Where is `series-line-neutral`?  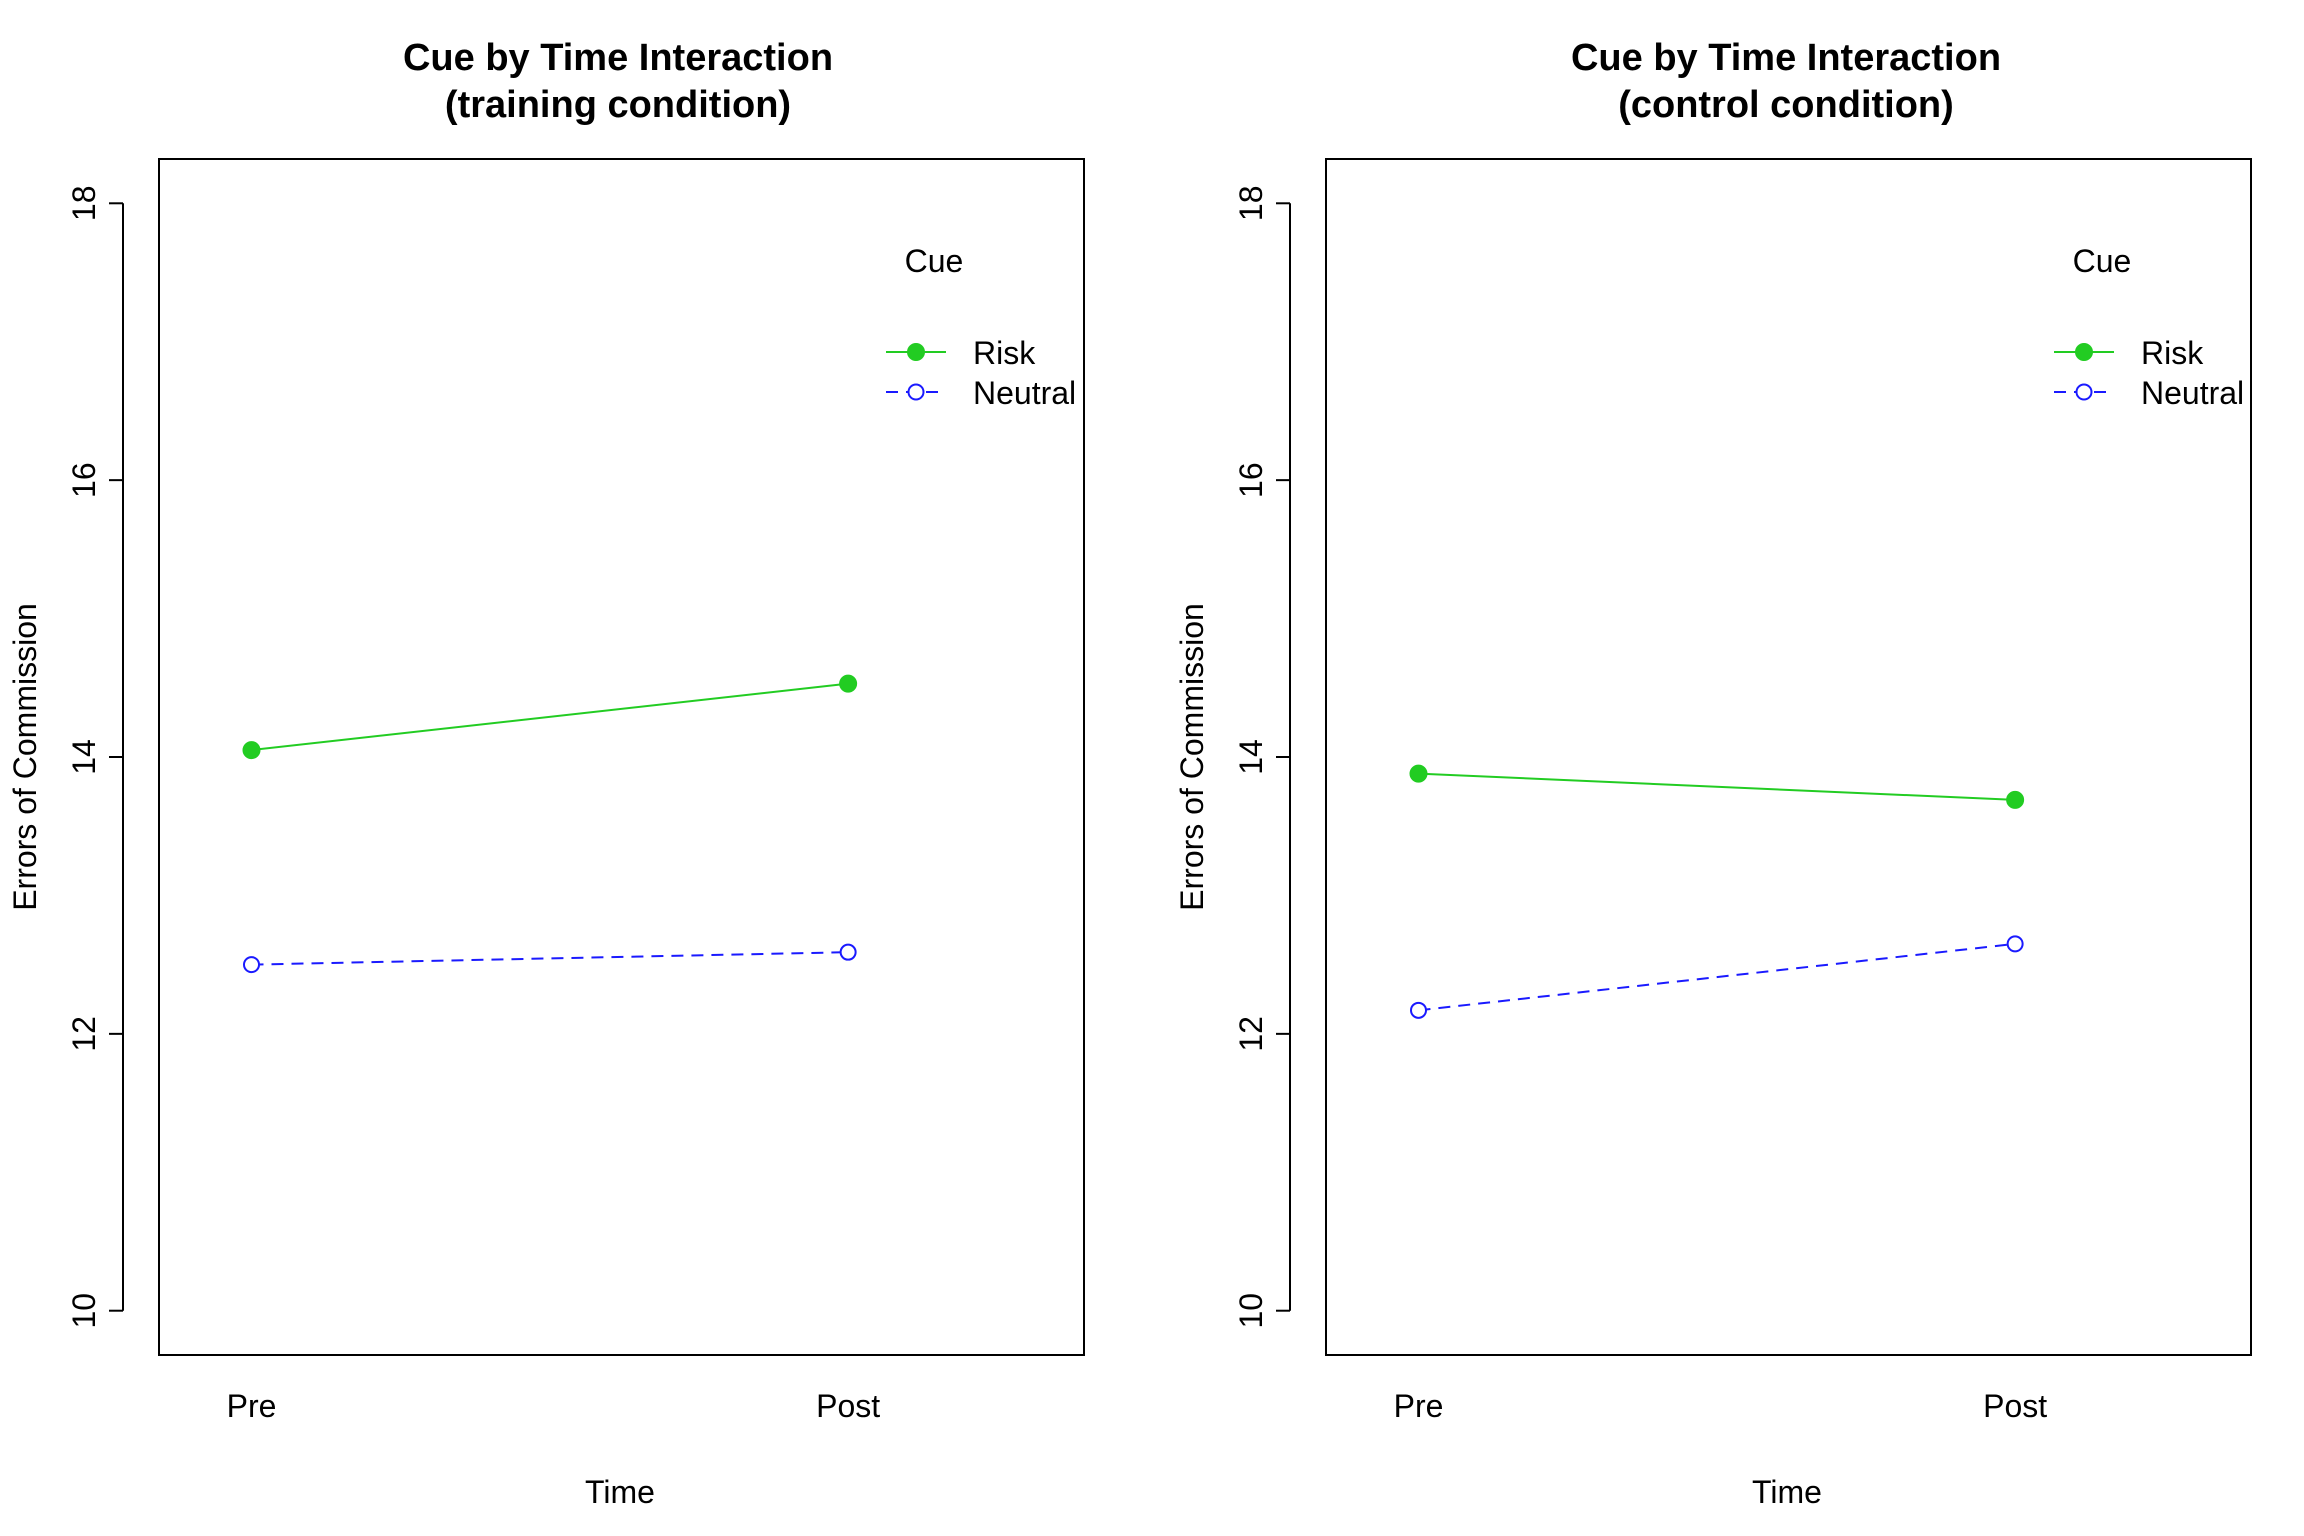 series-line-neutral is located at coordinates (1717, 977).